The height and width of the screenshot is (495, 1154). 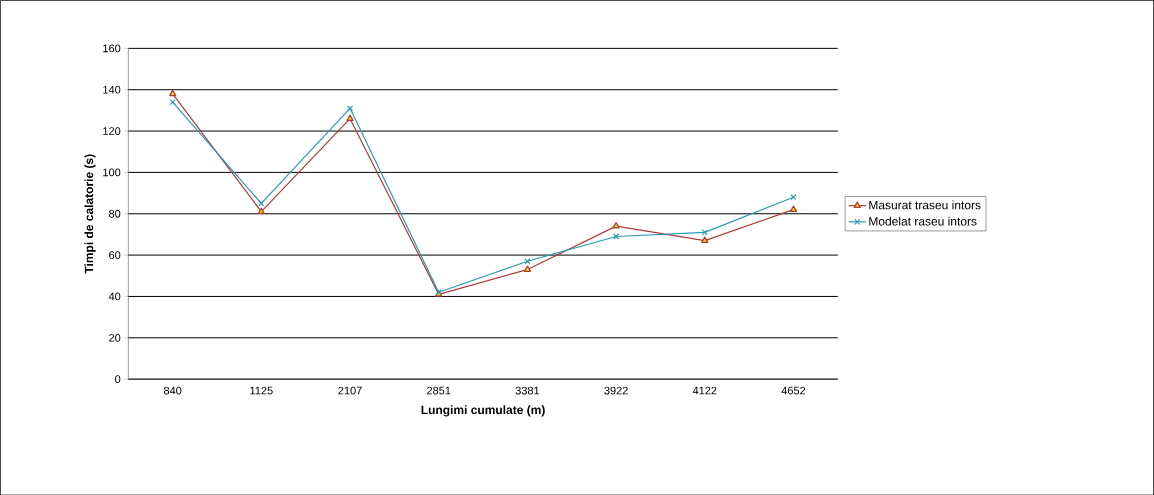 I want to click on x-tick-label: 4122, so click(x=704, y=390).